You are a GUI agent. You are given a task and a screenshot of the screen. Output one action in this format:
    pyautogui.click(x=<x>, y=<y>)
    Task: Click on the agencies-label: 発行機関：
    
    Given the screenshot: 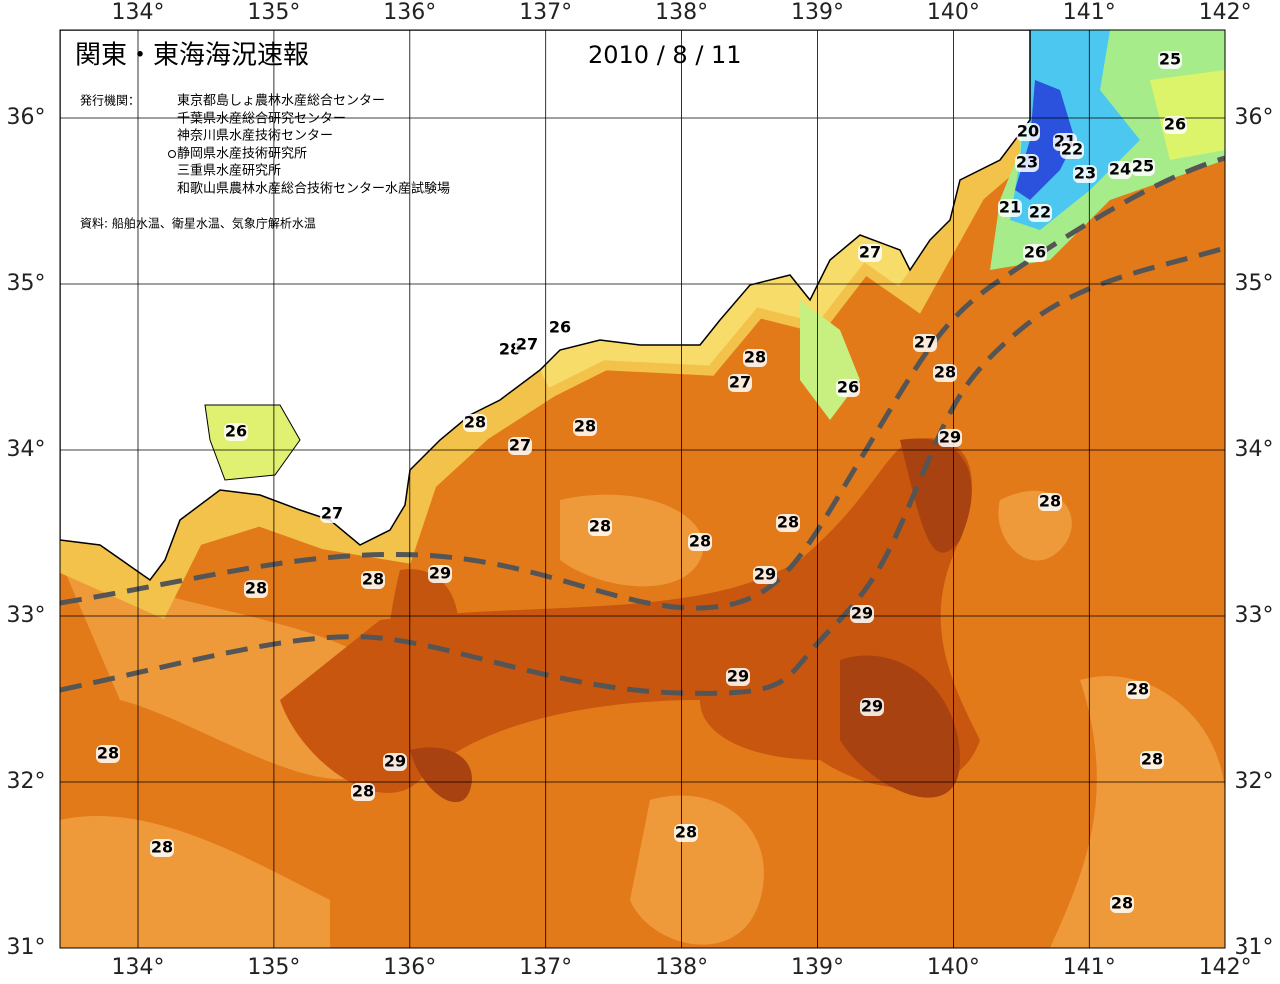 What is the action you would take?
    pyautogui.click(x=110, y=100)
    